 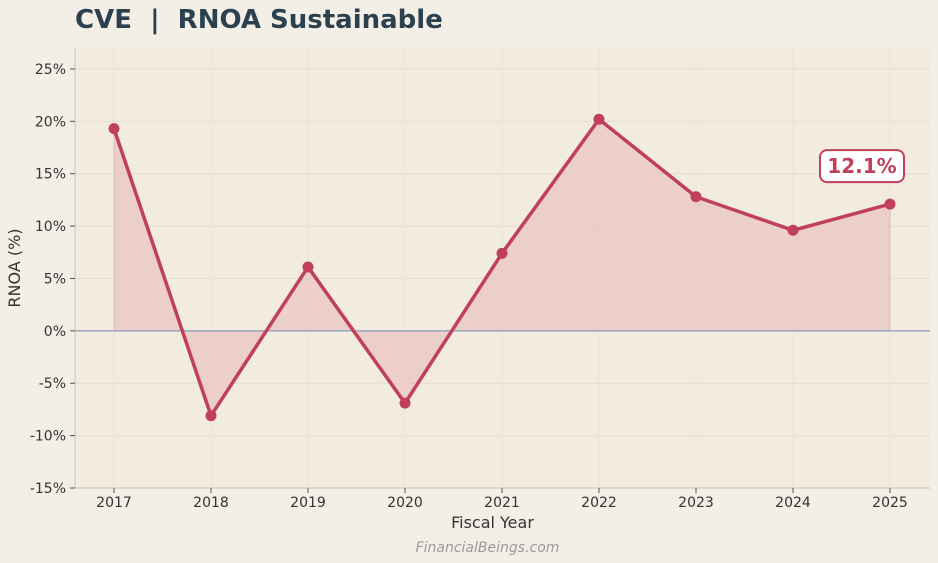 What do you see at coordinates (50, 175) in the screenshot?
I see `y-tick-label: 15%` at bounding box center [50, 175].